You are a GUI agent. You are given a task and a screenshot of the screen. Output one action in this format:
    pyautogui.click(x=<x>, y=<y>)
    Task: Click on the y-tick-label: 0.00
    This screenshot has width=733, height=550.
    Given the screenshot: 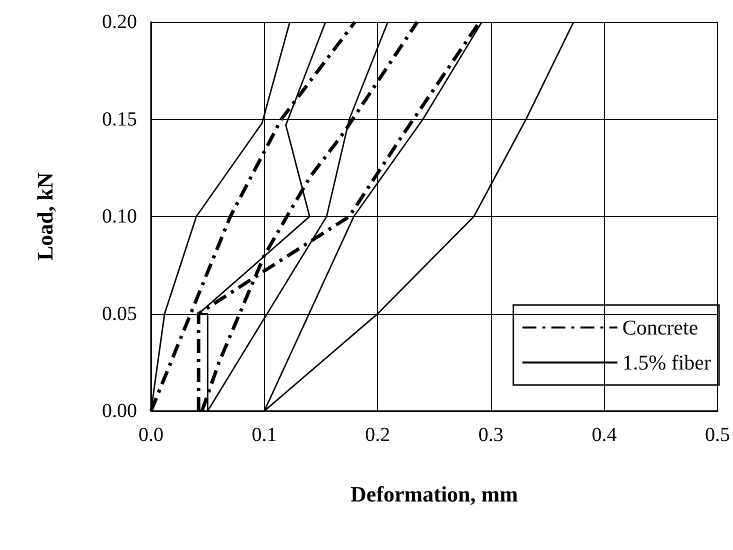 What is the action you would take?
    pyautogui.click(x=119, y=411)
    